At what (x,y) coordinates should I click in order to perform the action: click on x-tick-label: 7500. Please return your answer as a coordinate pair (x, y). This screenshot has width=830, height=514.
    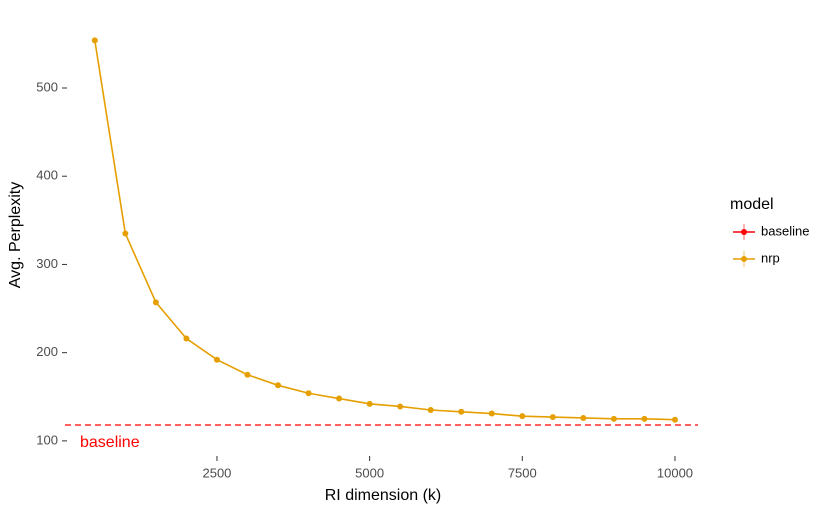
    Looking at the image, I should click on (522, 472).